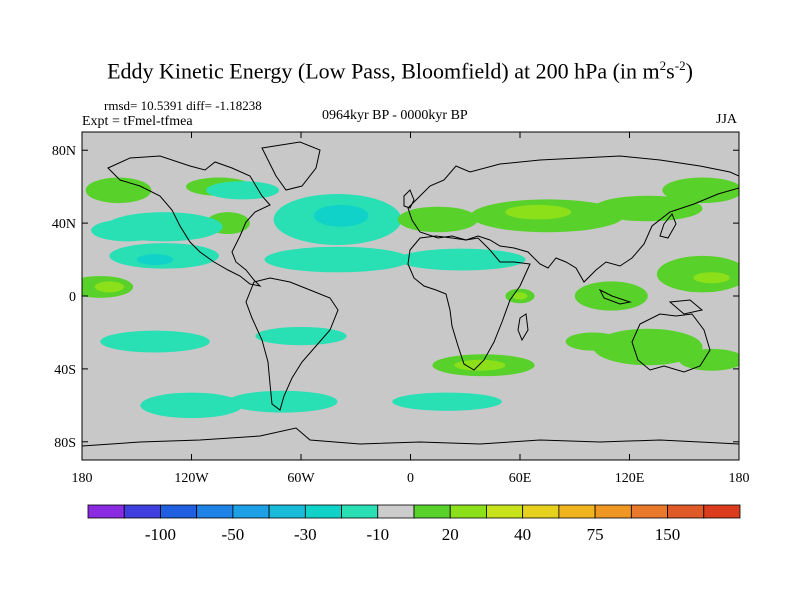 The image size is (800, 600). I want to click on anomaly-n-pacific-pos, so click(118, 190).